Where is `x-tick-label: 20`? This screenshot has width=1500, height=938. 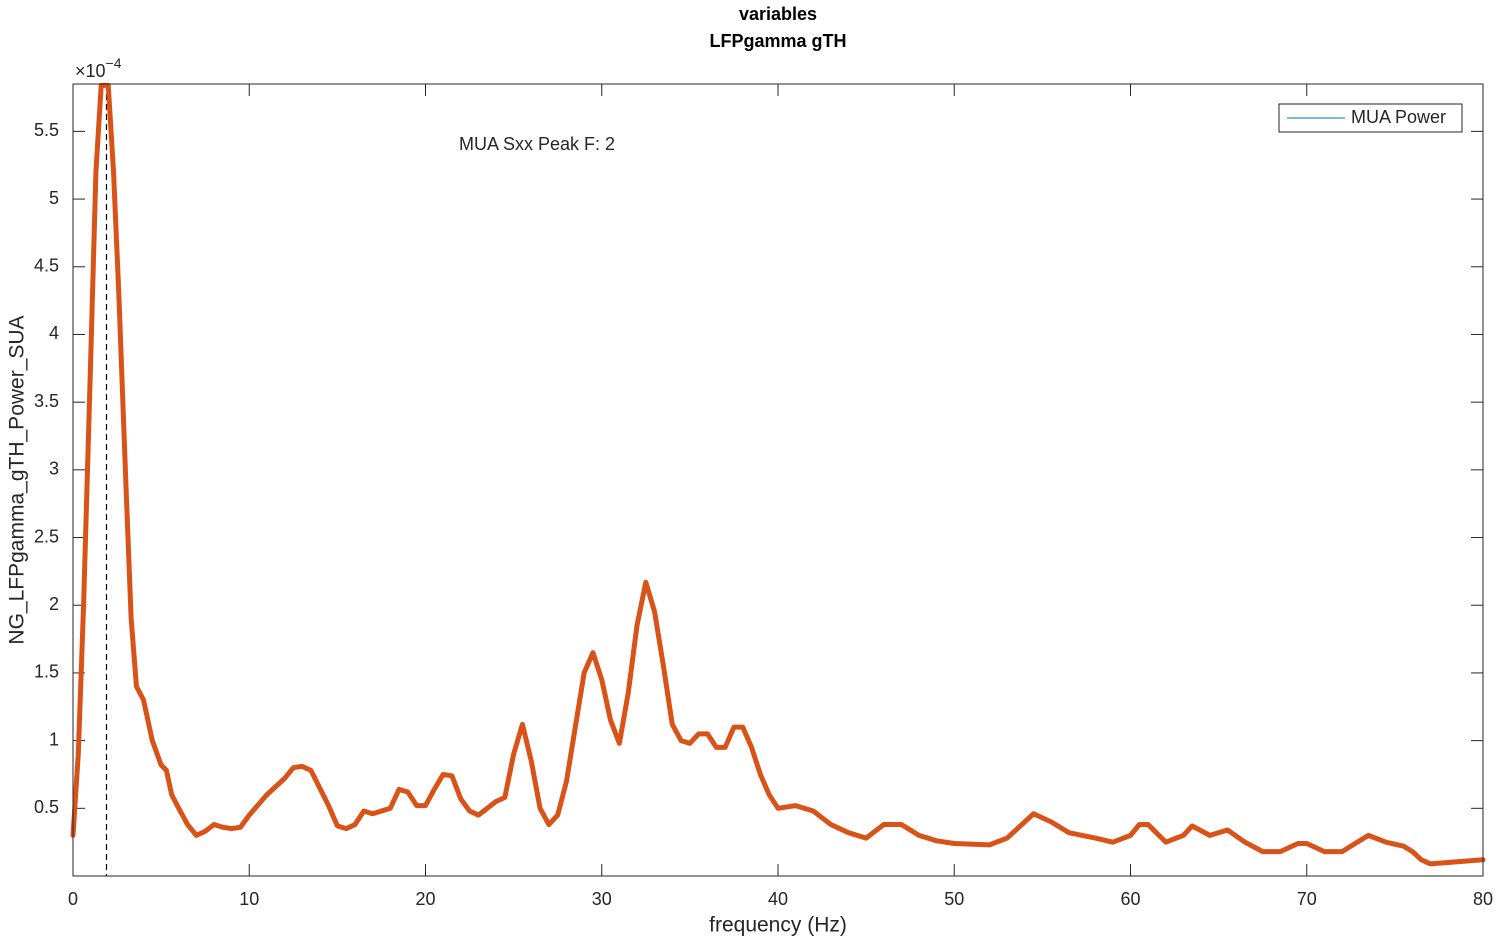 x-tick-label: 20 is located at coordinates (425, 899).